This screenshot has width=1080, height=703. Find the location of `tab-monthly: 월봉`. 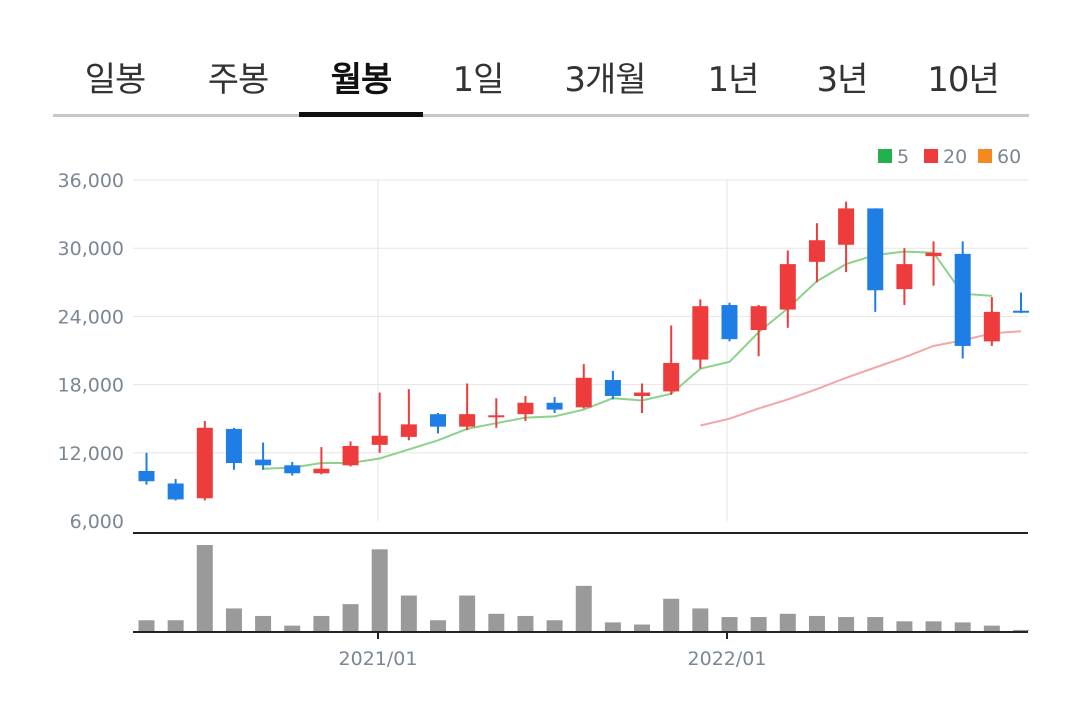

tab-monthly: 월봉 is located at coordinates (361, 80).